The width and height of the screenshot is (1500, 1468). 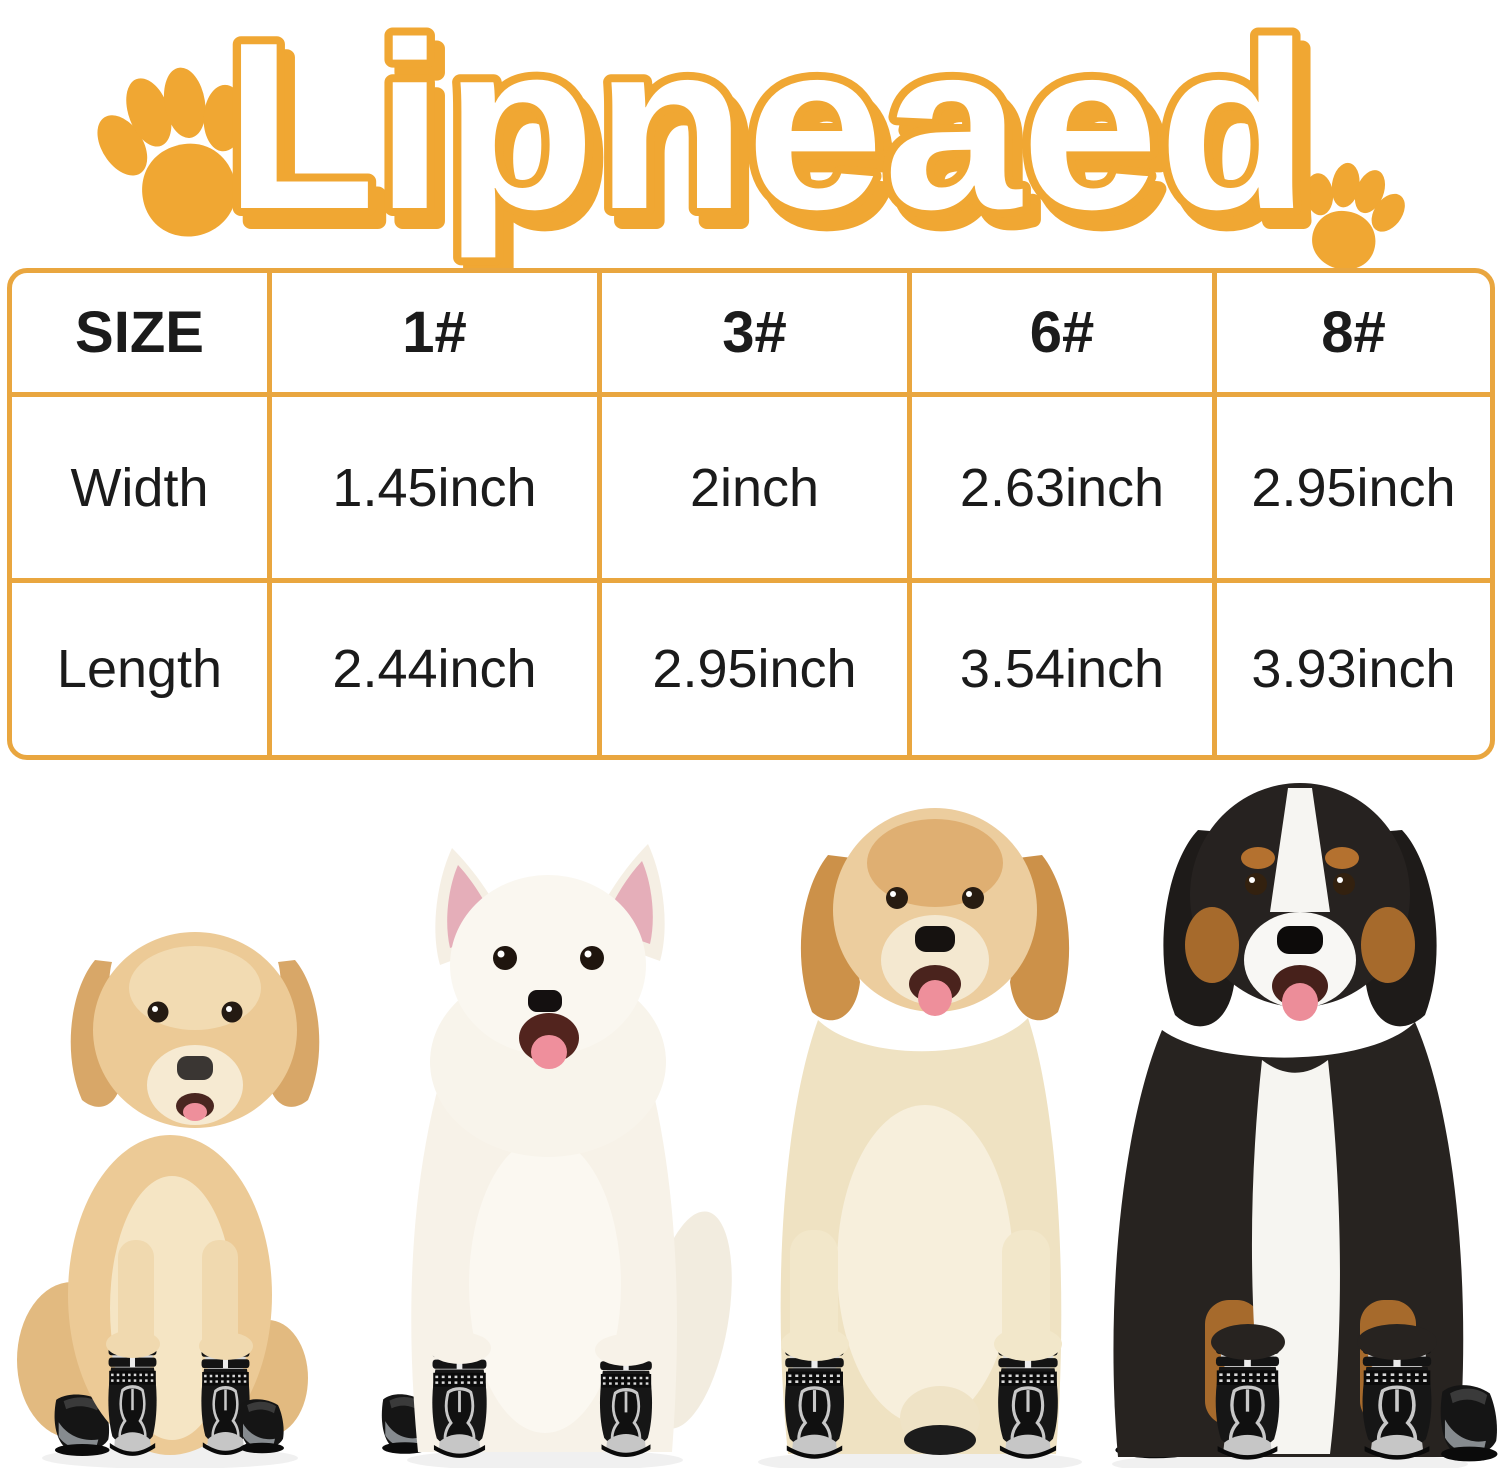 What do you see at coordinates (1305, 1125) in the screenshot?
I see `dog-illustration-bernese-mountain-dog` at bounding box center [1305, 1125].